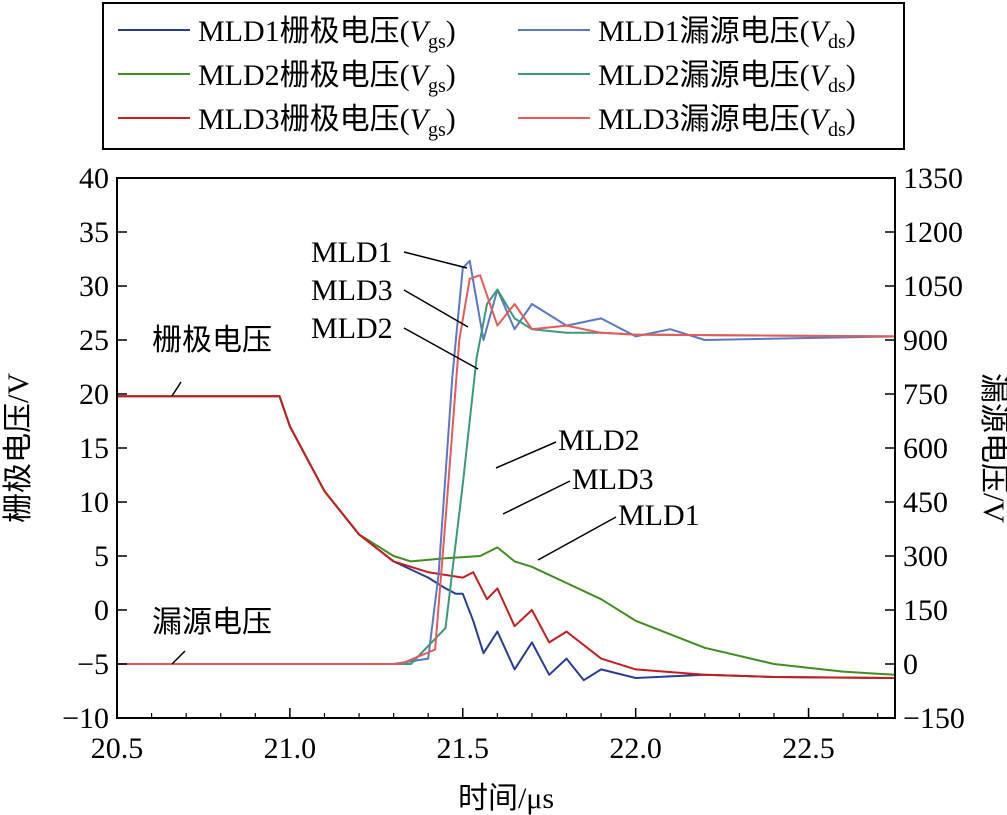 This screenshot has height=815, width=1007. I want to click on y-left-tick-label: 15, so click(94, 448).